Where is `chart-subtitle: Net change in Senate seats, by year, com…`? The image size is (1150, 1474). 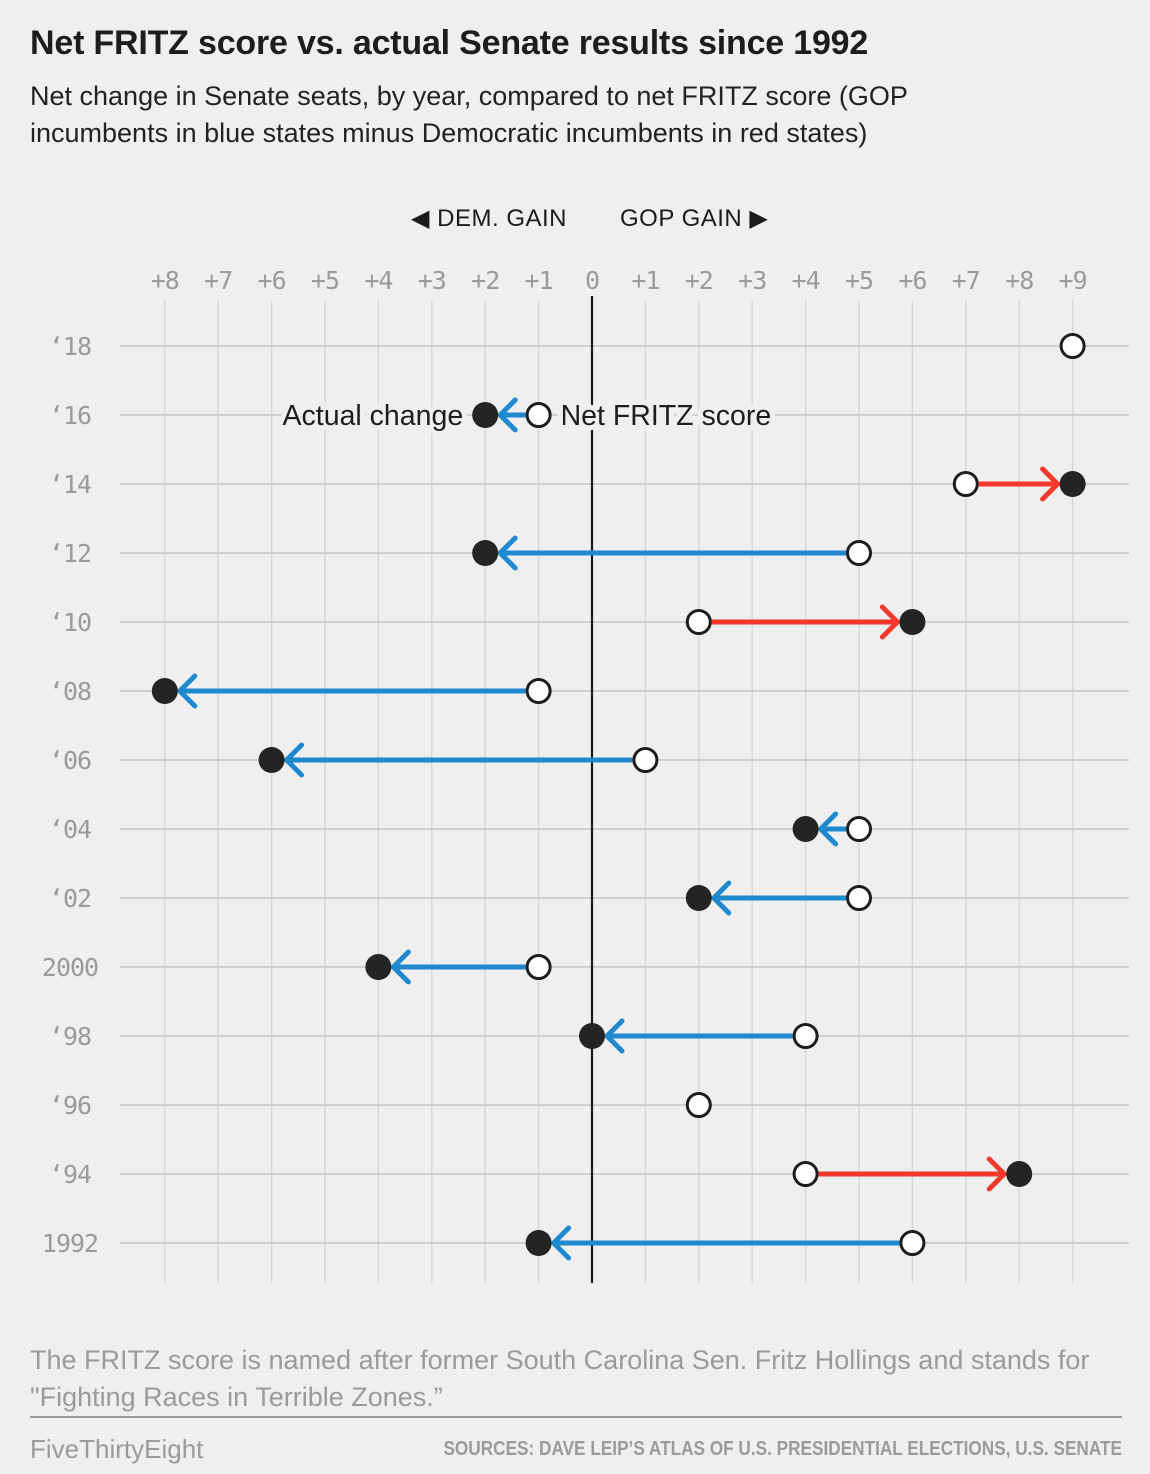
chart-subtitle: Net change in Senate seats, by year, com… is located at coordinates (469, 115).